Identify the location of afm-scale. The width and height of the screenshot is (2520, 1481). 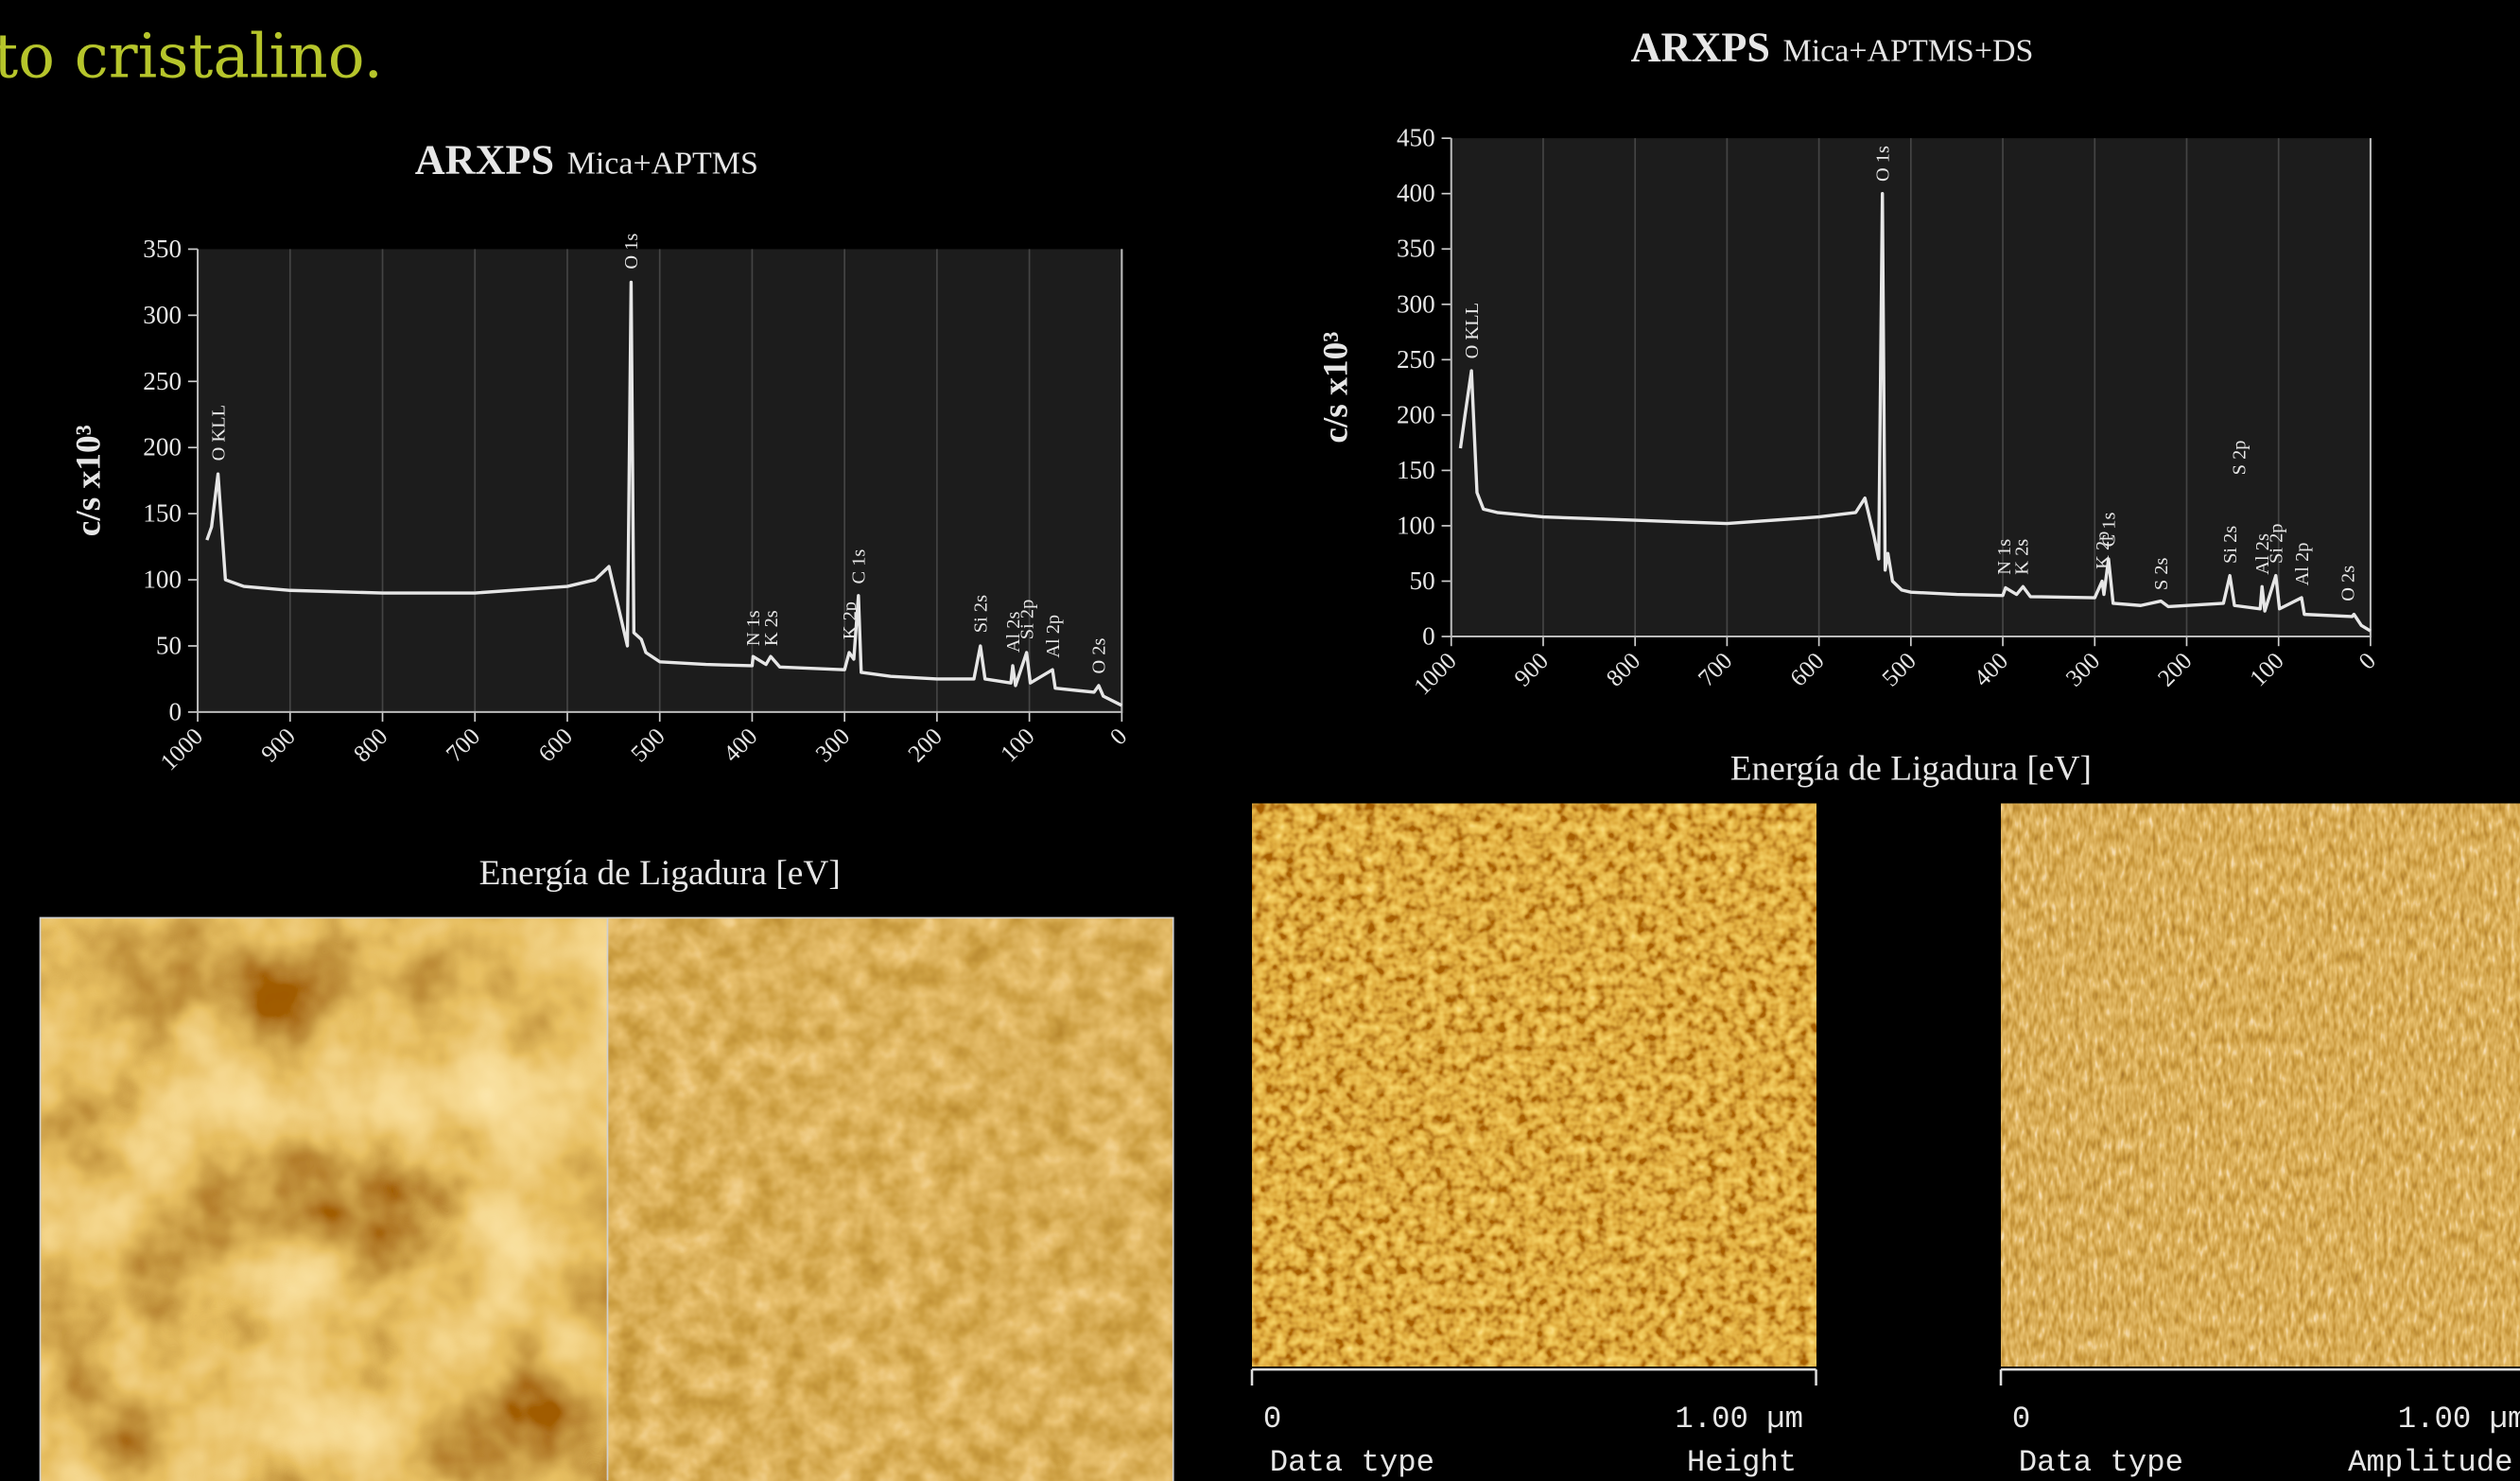
(1885, 1377).